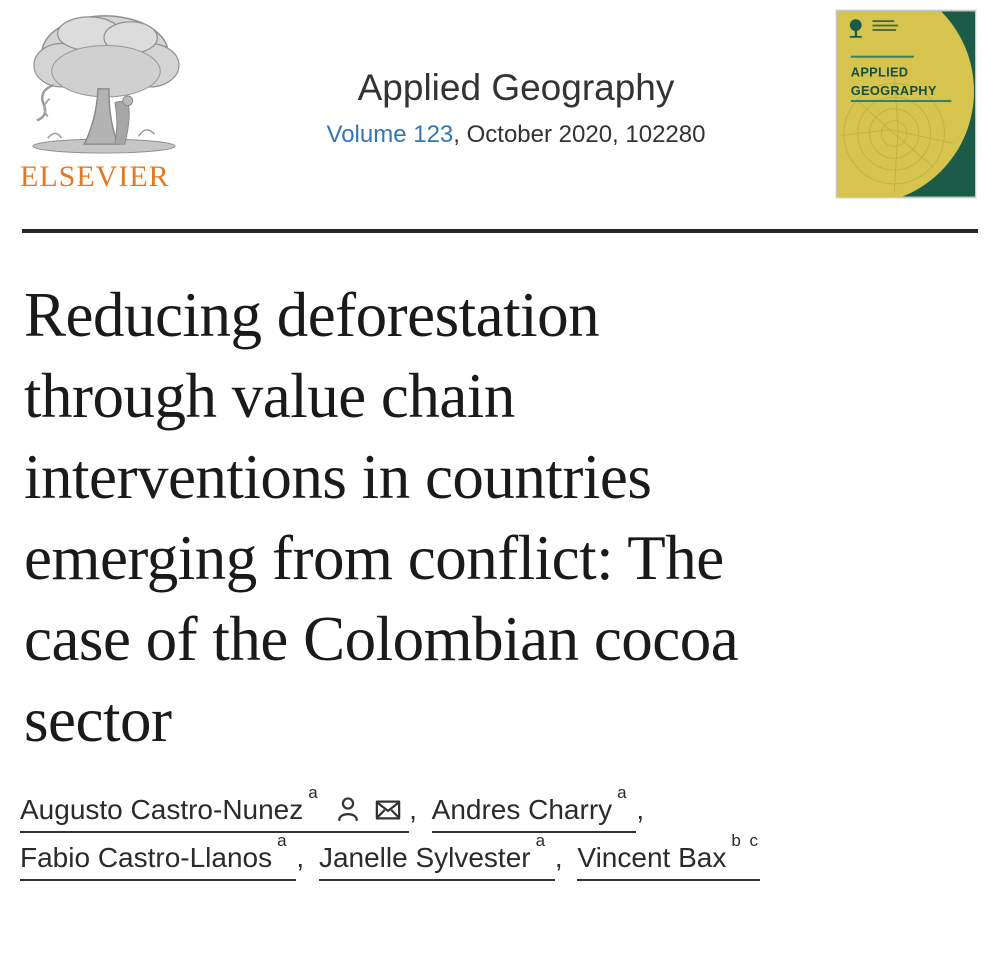 The image size is (1000, 965). What do you see at coordinates (901, 101) in the screenshot?
I see `cover-rule-bottom` at bounding box center [901, 101].